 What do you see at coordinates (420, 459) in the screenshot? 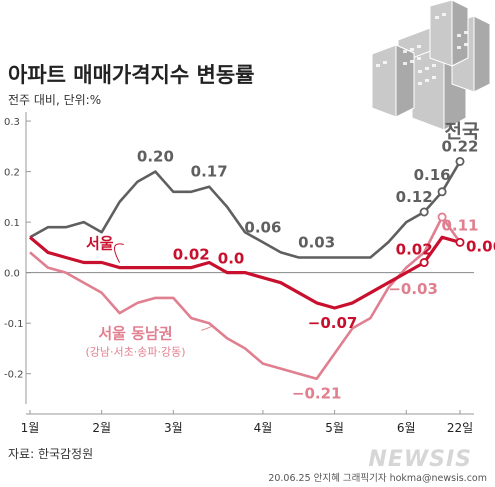
I see `watermark-logo: NEWSIS` at bounding box center [420, 459].